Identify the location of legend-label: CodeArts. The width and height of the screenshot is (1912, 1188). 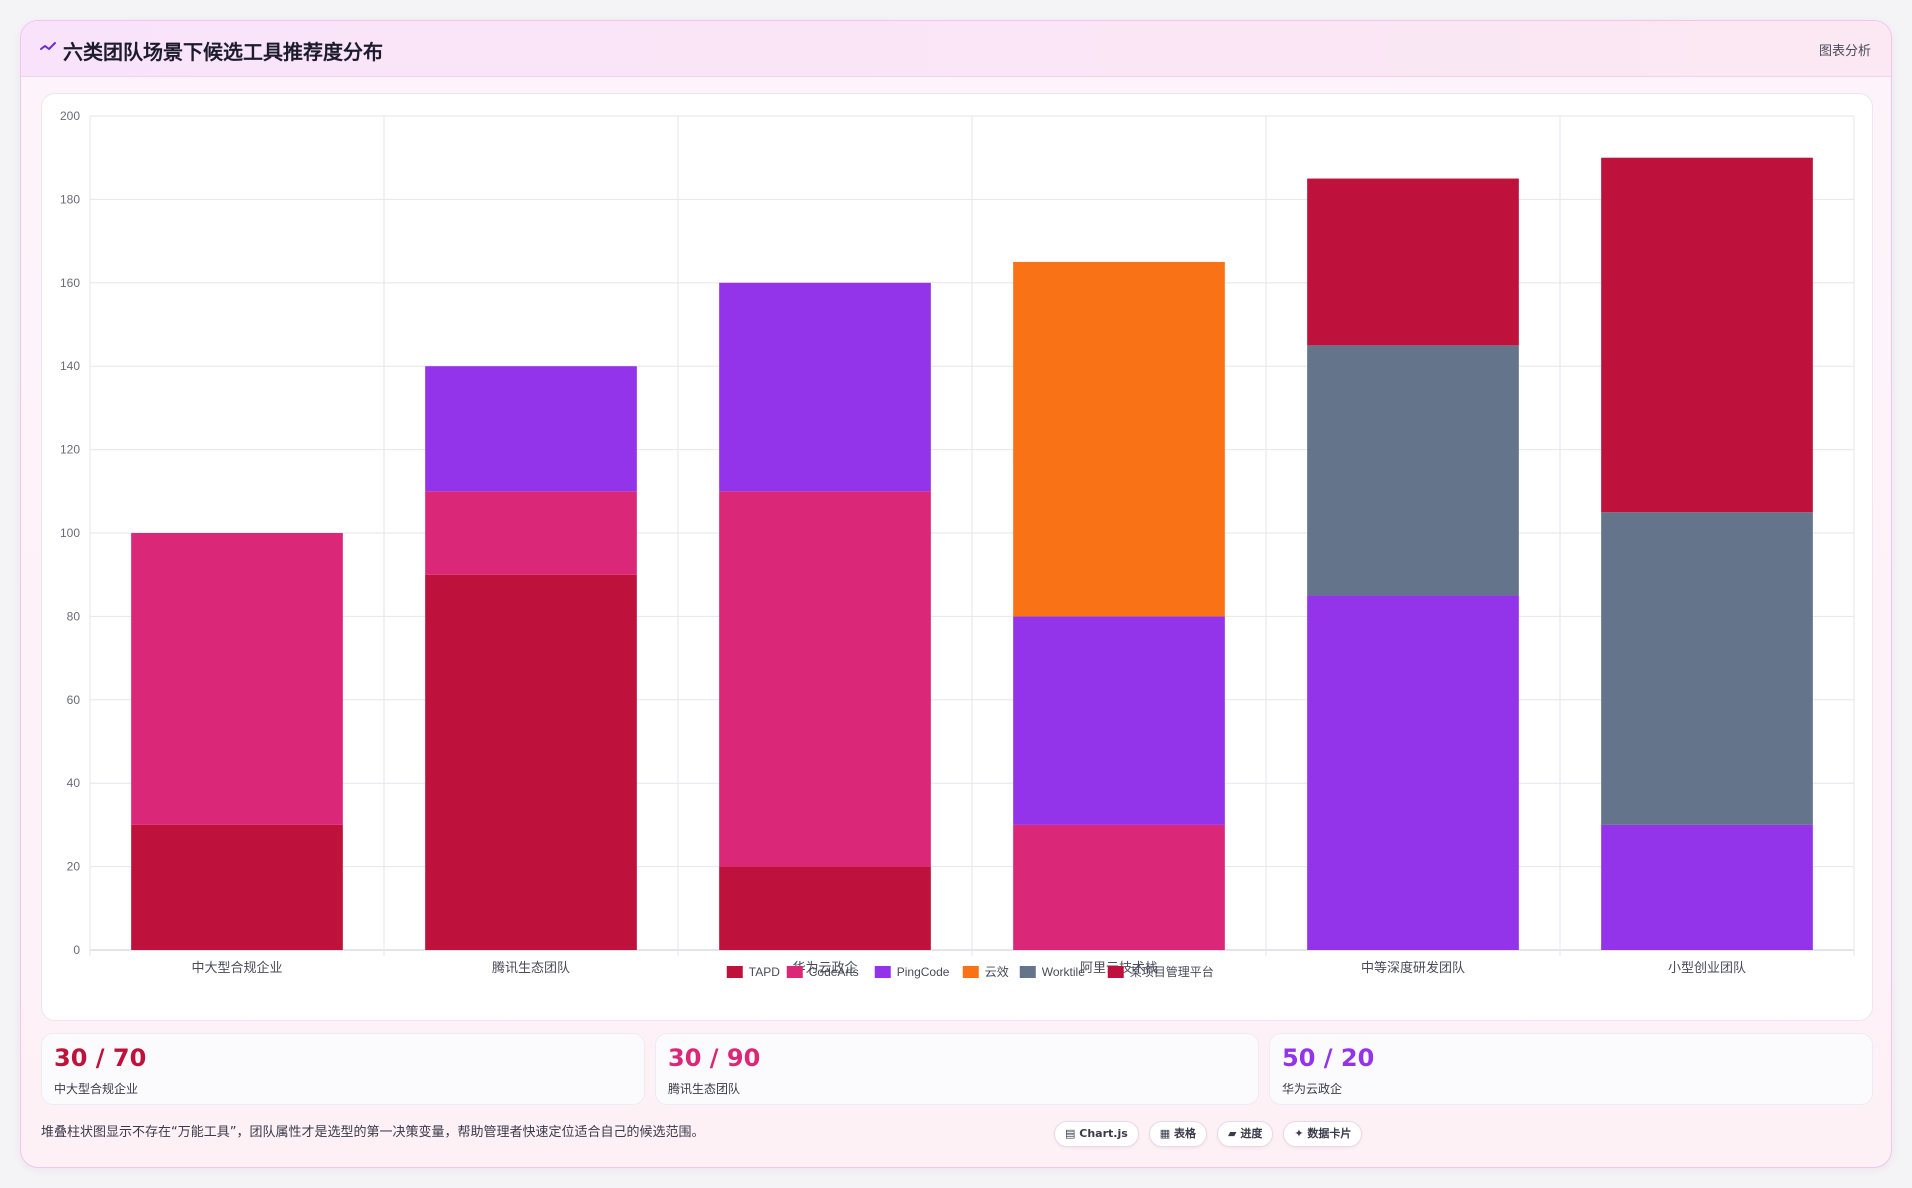
(834, 972).